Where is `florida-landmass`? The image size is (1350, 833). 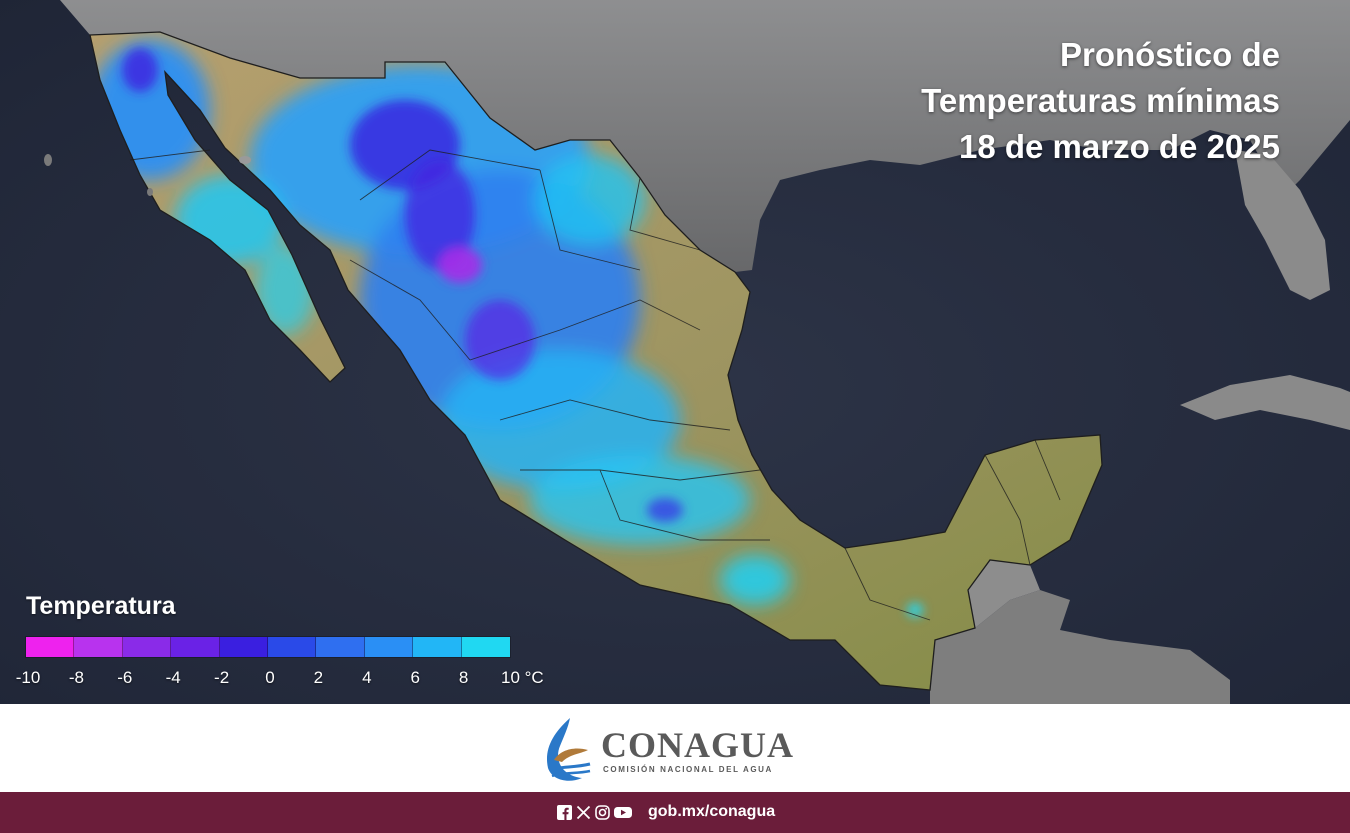
florida-landmass is located at coordinates (1282, 225).